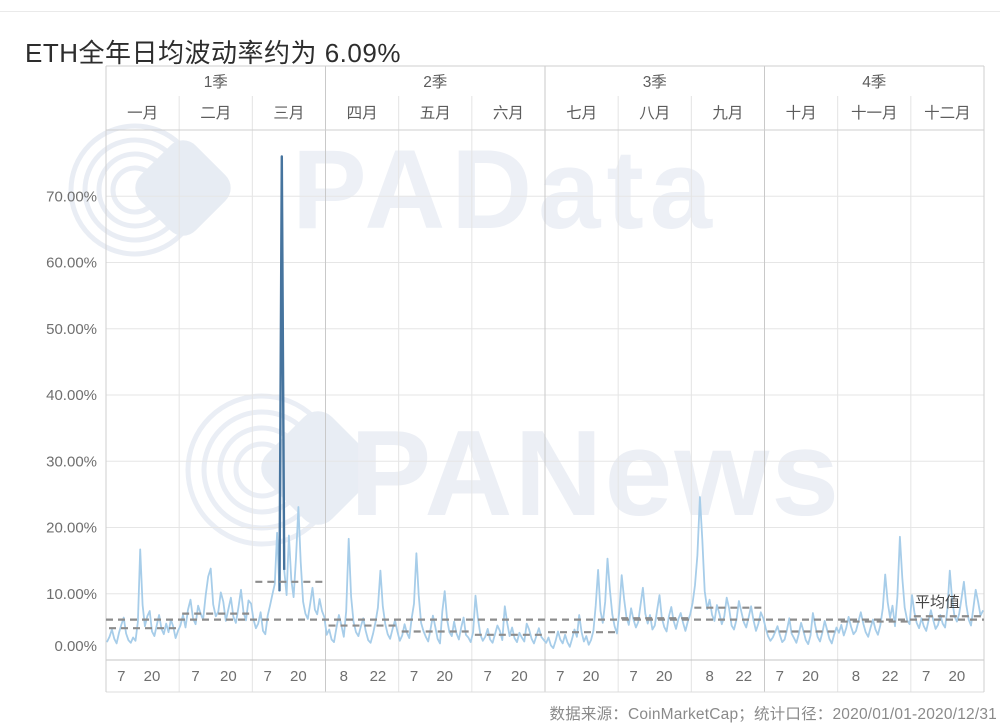 Image resolution: width=1000 pixels, height=724 pixels. Describe the element at coordinates (654, 113) in the screenshot. I see `svg-text: 八月` at that location.